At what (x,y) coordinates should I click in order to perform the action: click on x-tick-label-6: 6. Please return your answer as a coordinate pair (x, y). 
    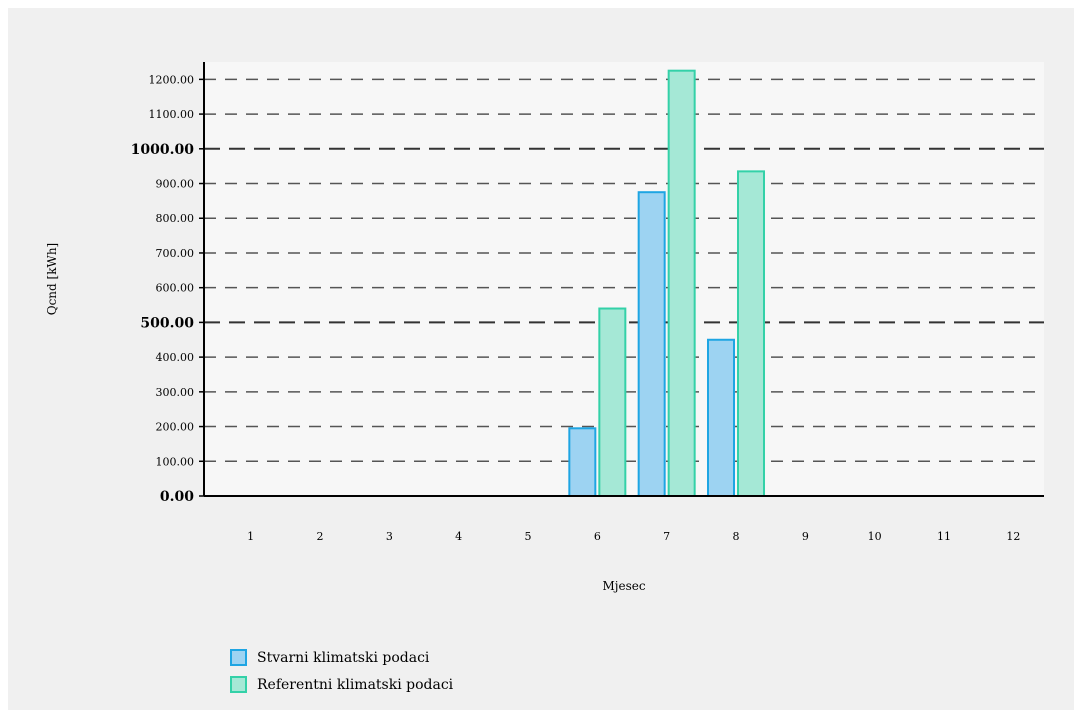
    Looking at the image, I should click on (597, 536).